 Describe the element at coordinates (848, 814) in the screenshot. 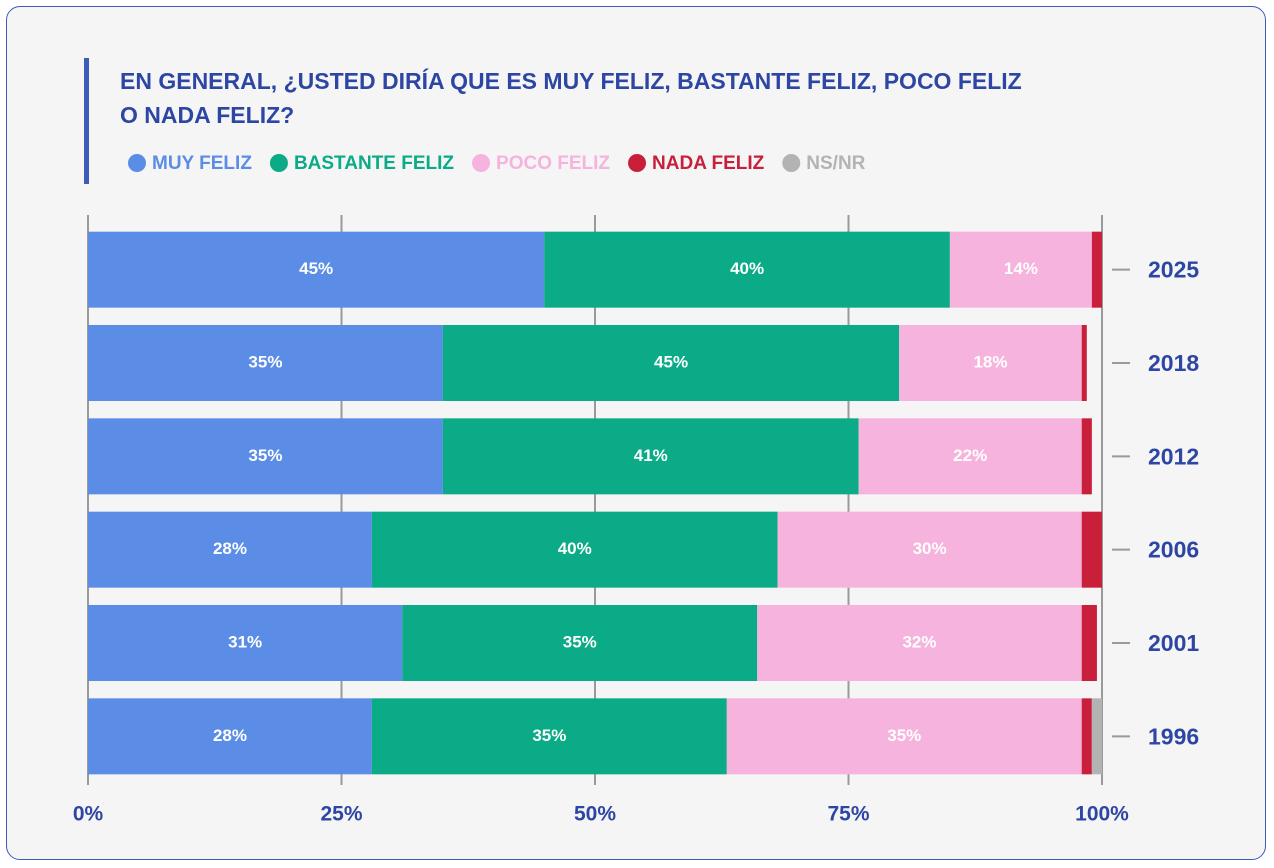

I see `x-tick-label: 75%` at that location.